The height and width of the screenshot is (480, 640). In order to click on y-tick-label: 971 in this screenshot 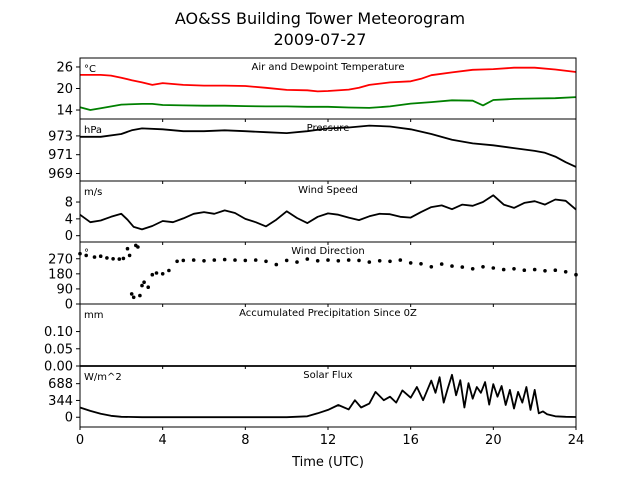, I will do `click(60, 155)`.